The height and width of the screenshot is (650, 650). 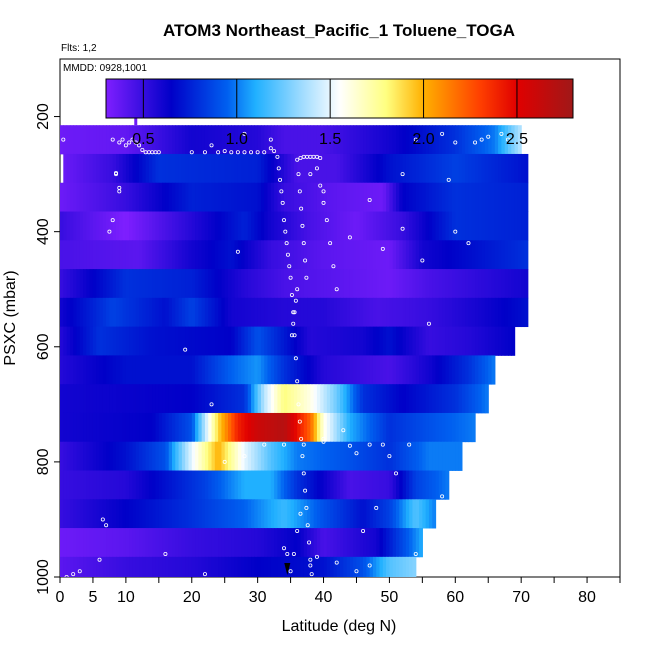 What do you see at coordinates (60, 597) in the screenshot?
I see `x-tick-label: 0` at bounding box center [60, 597].